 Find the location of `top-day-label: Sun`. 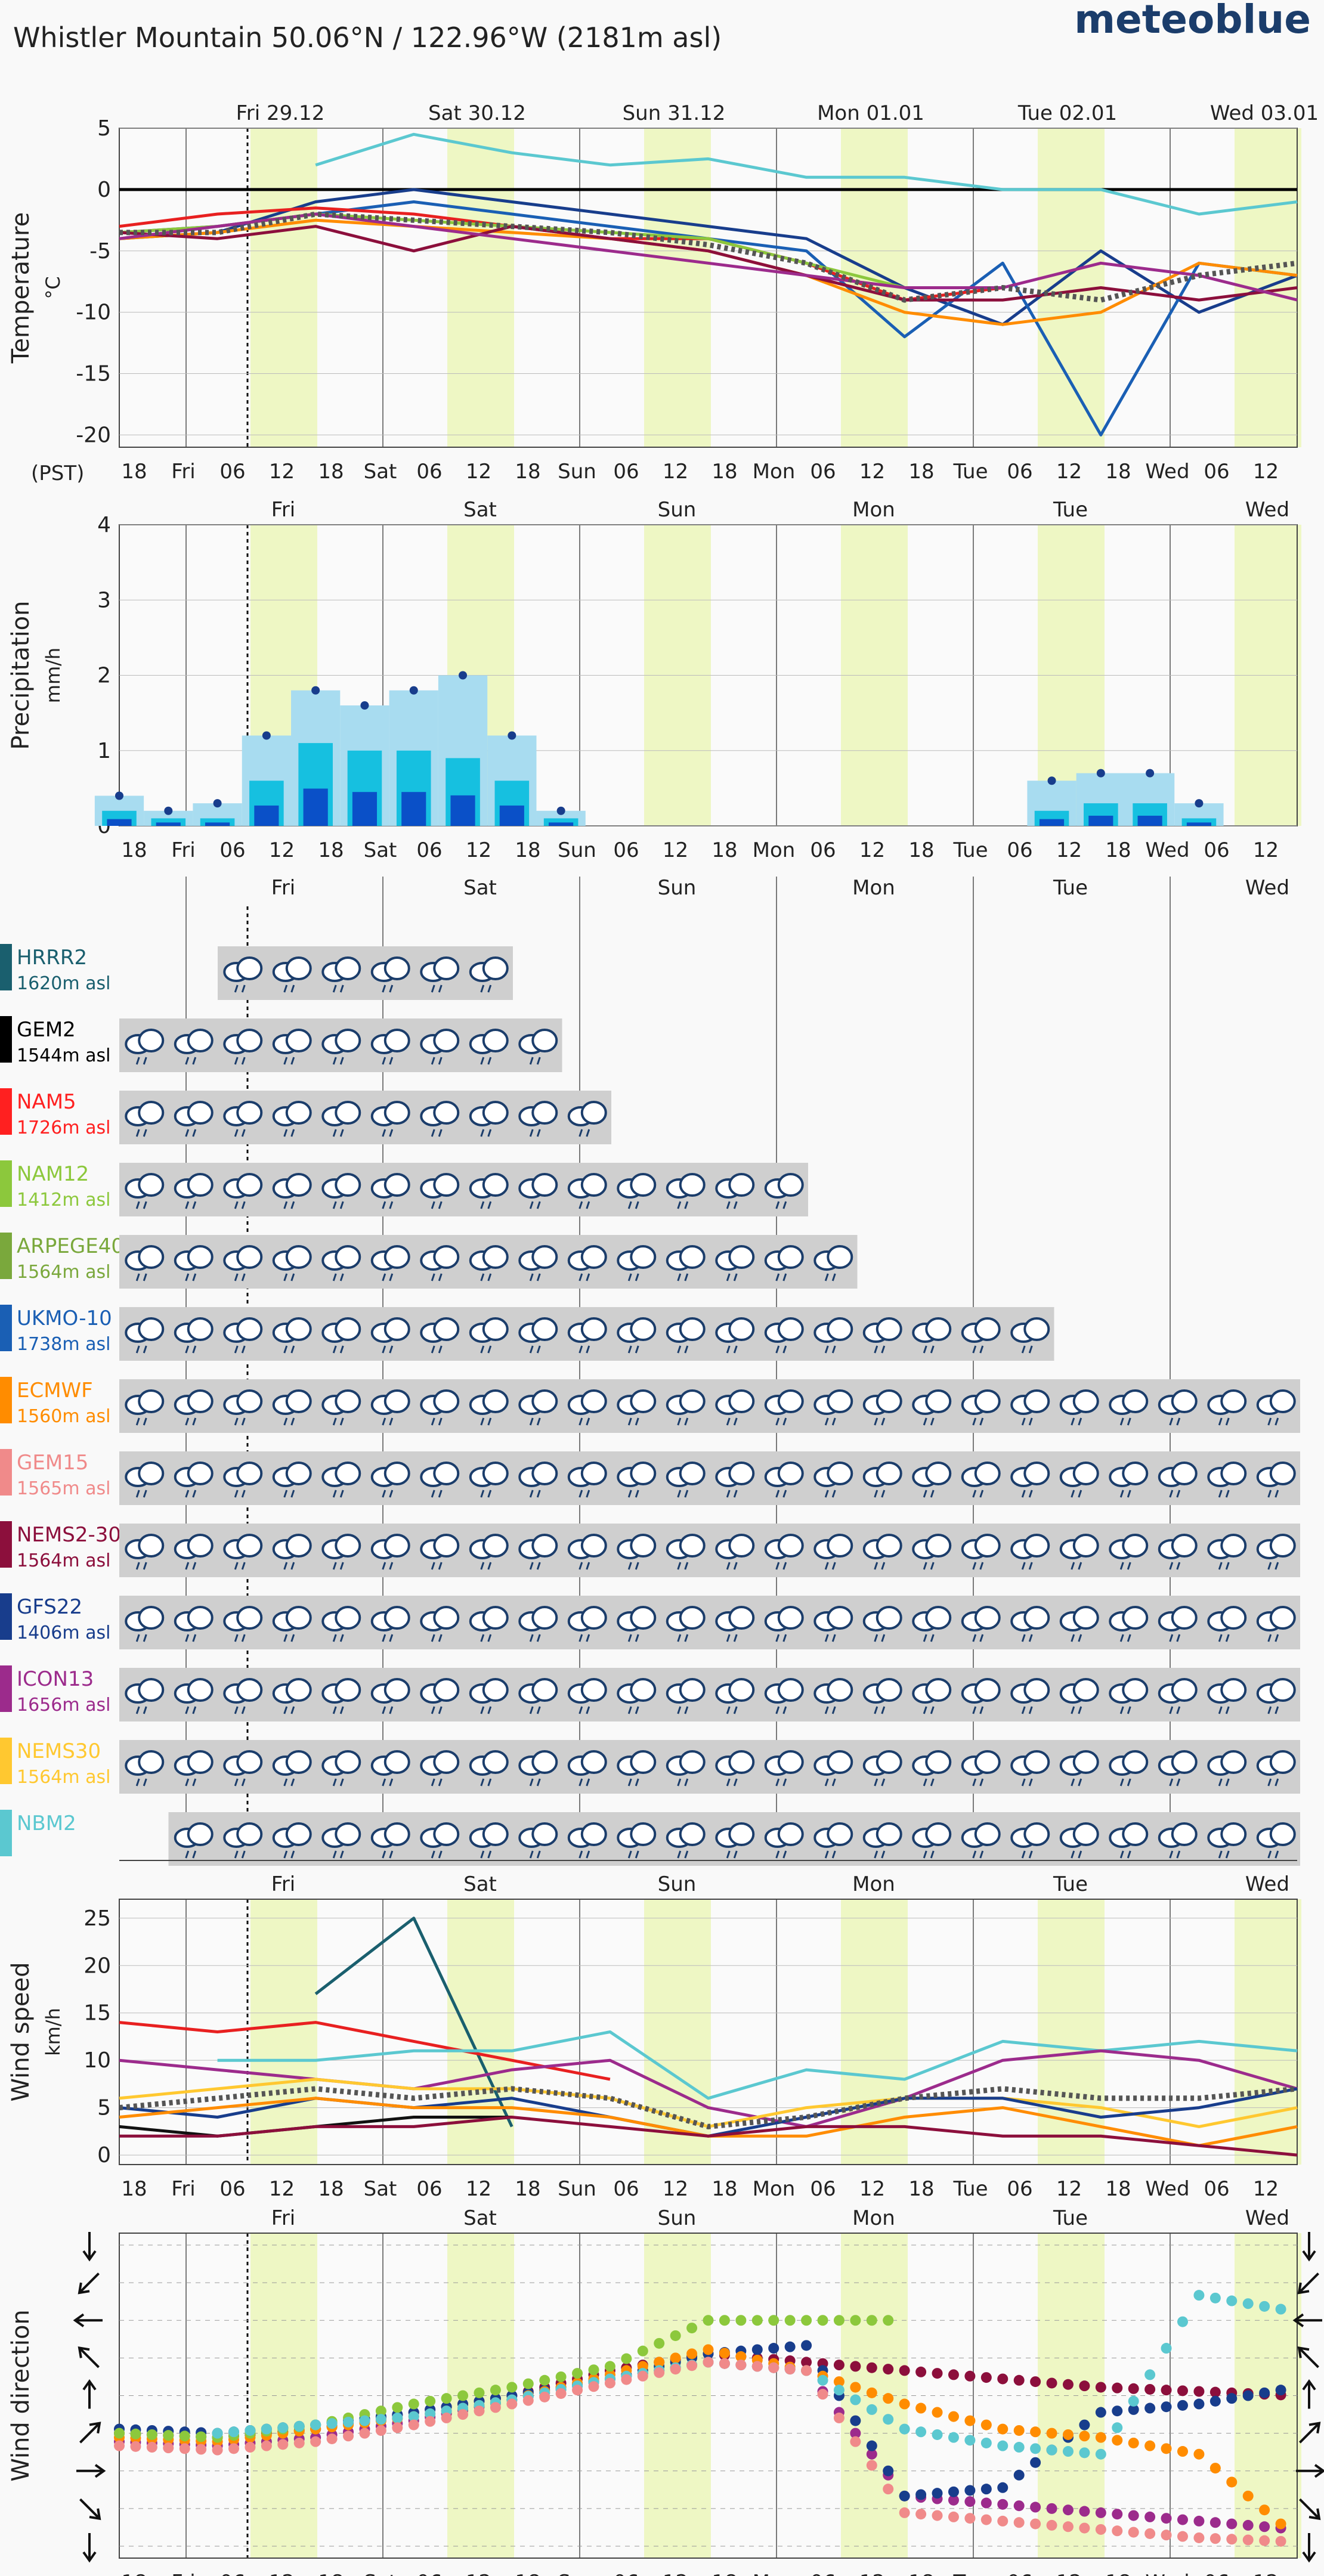

top-day-label: Sun is located at coordinates (677, 2218).